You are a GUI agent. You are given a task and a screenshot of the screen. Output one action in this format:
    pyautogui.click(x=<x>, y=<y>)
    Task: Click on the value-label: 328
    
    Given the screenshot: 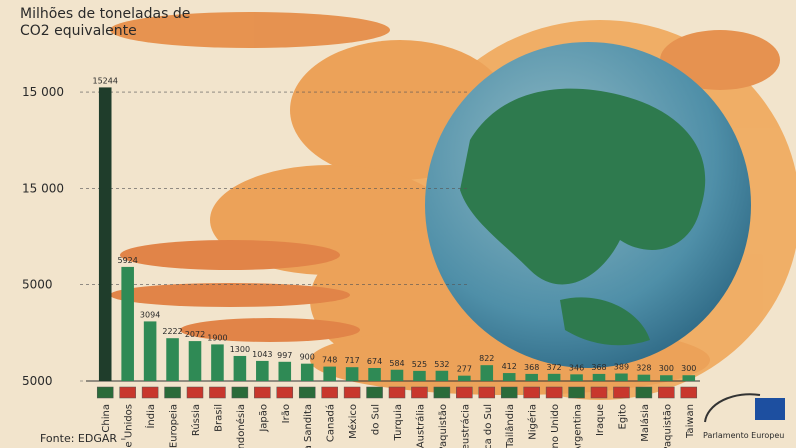 What is the action you would take?
    pyautogui.click(x=643, y=368)
    